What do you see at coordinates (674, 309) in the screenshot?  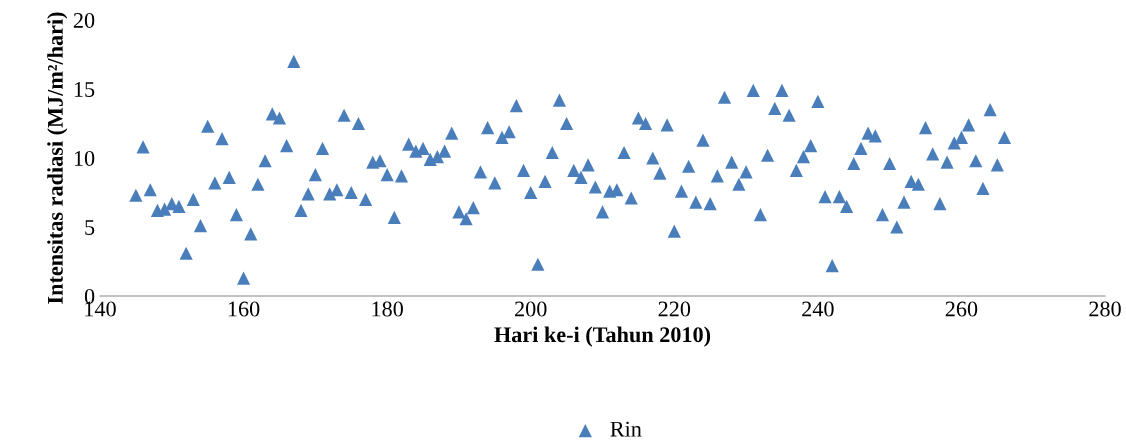 I see `x-tick-label: 220` at bounding box center [674, 309].